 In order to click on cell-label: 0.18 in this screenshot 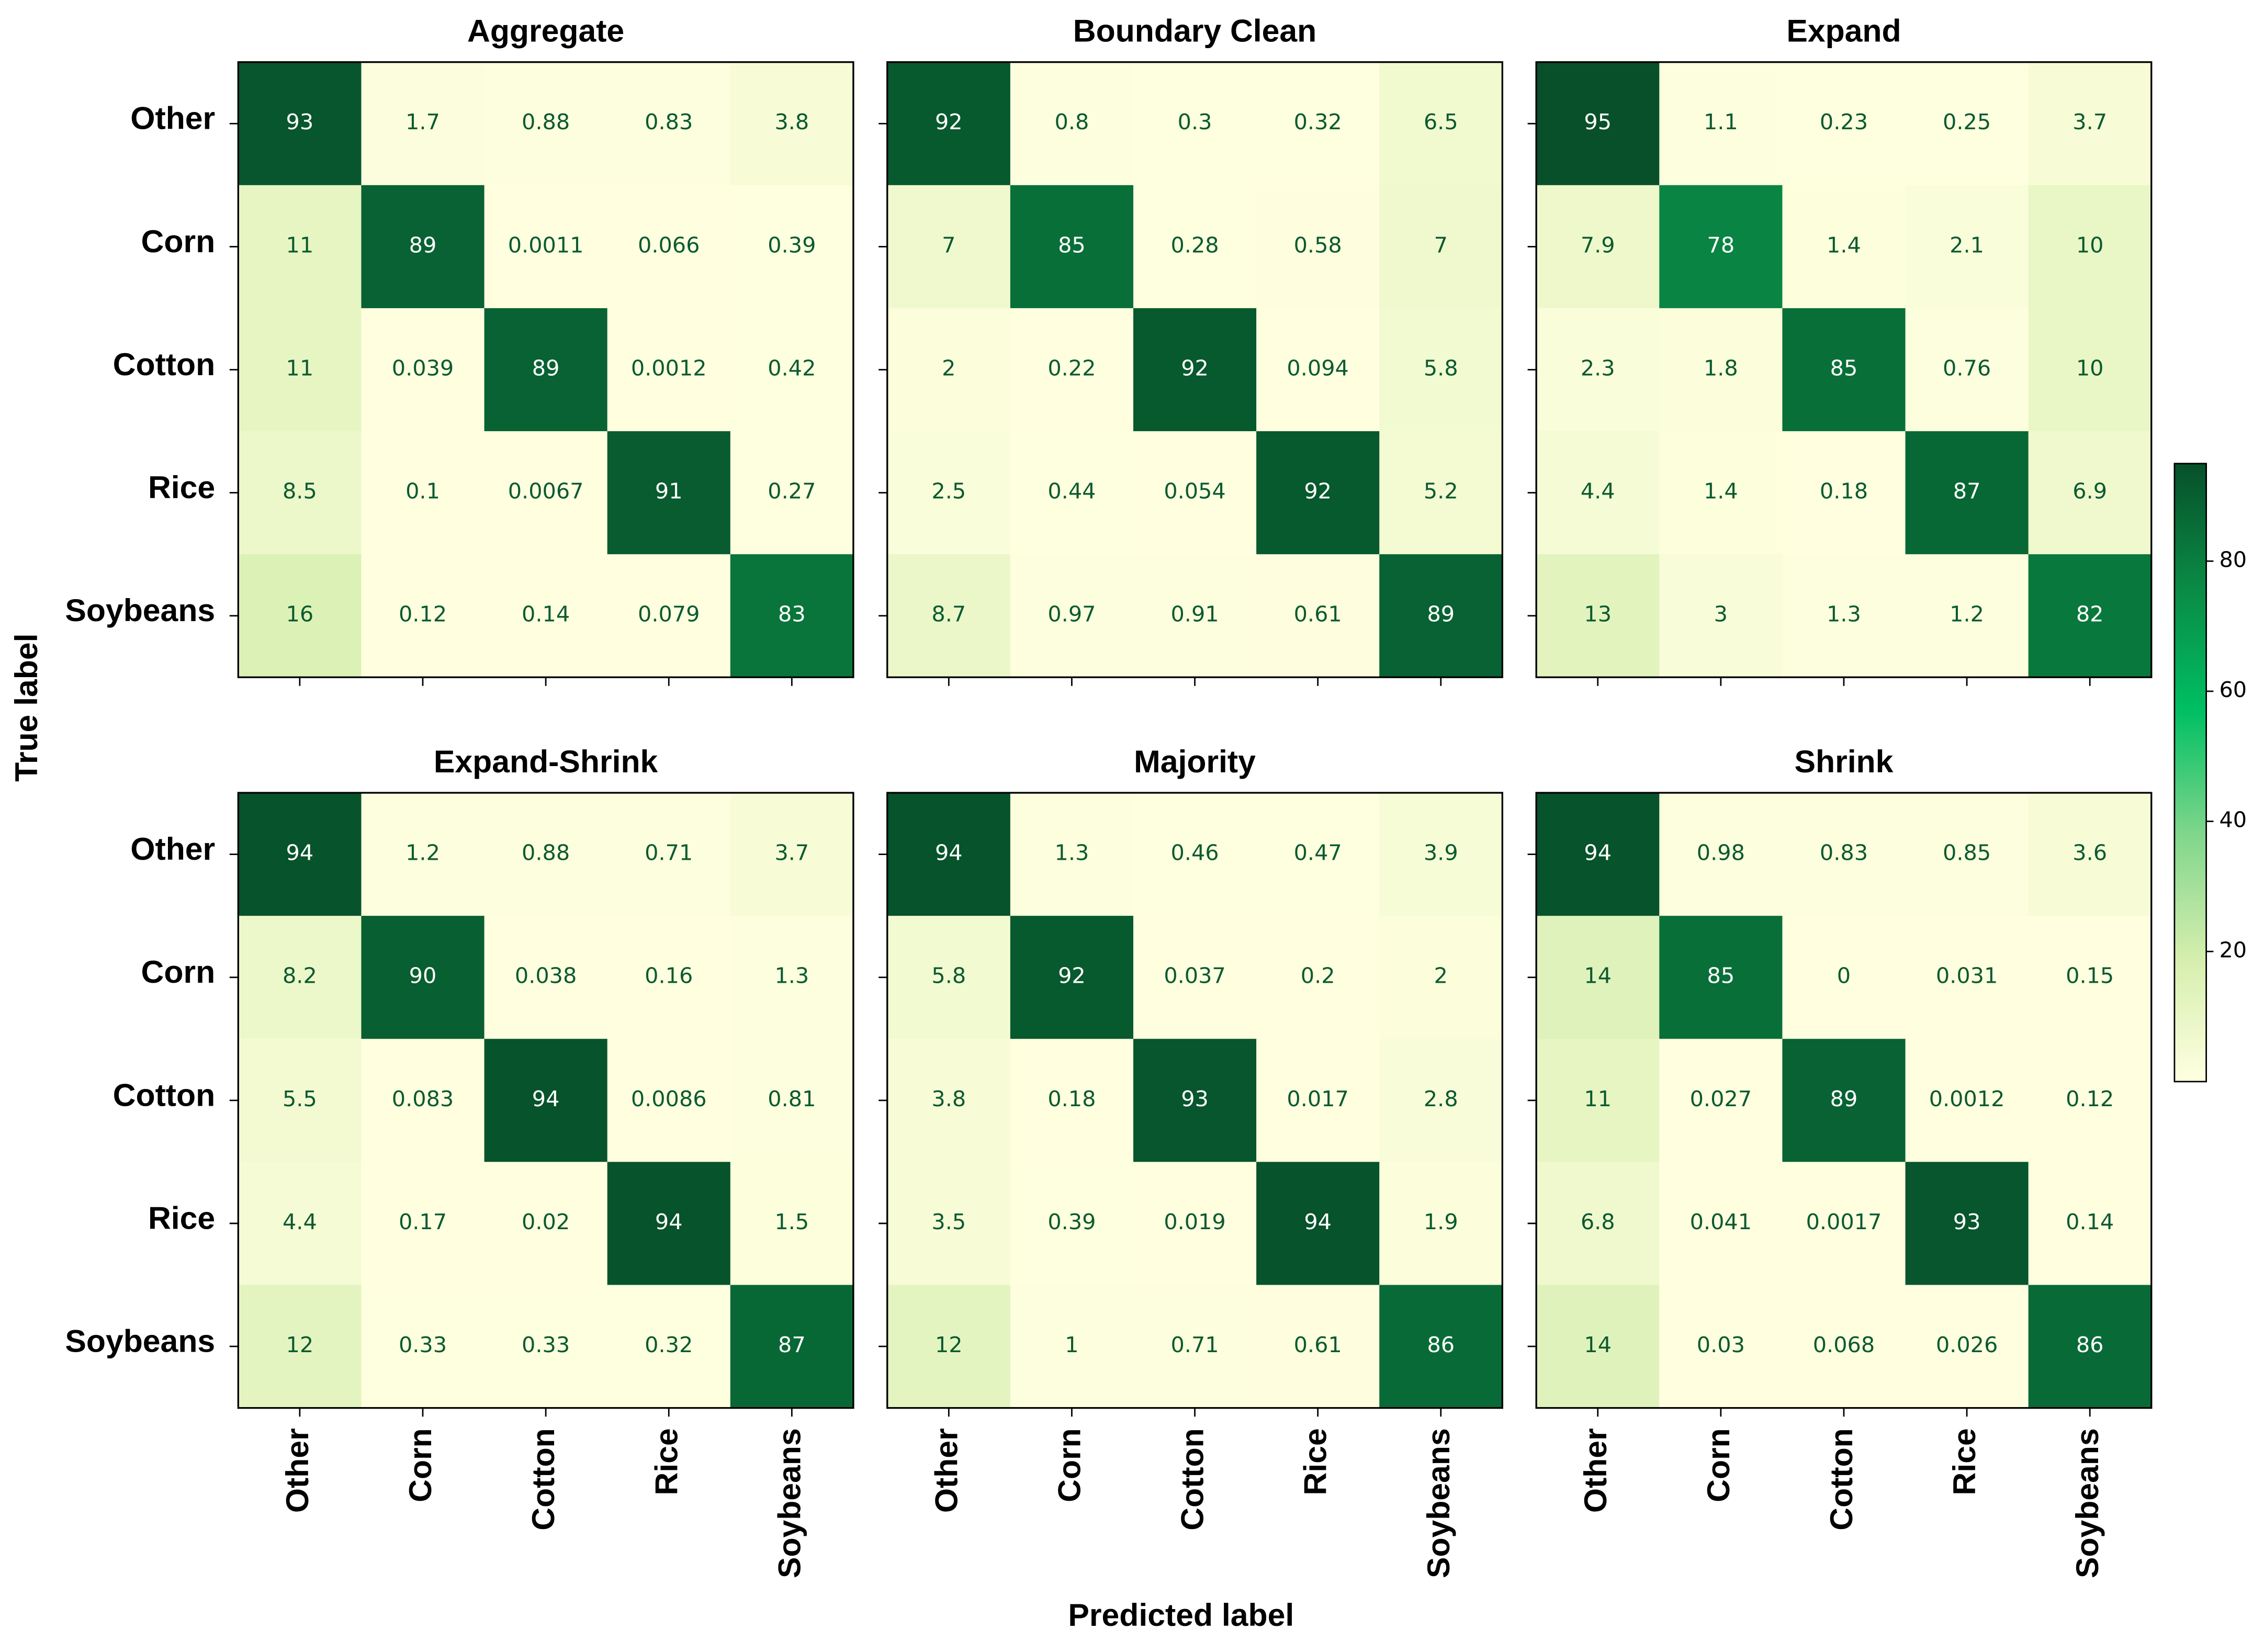, I will do `click(1844, 491)`.